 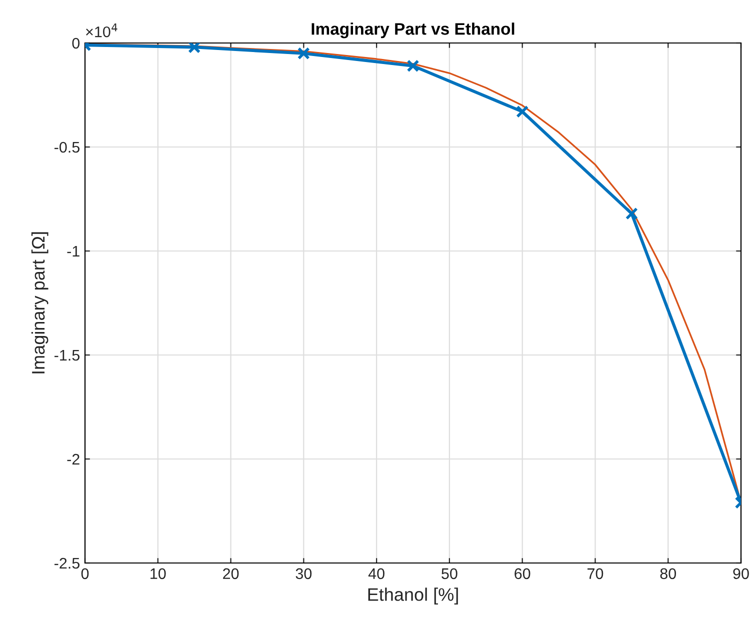 What do you see at coordinates (73, 251) in the screenshot?
I see `y-tick-label: -1` at bounding box center [73, 251].